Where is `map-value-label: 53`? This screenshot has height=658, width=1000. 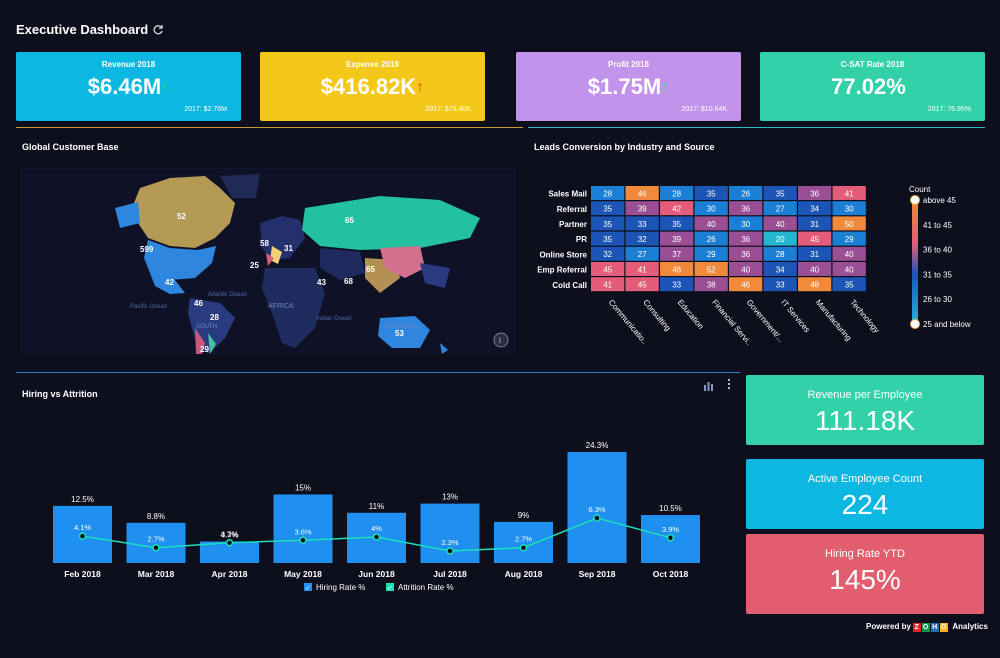
map-value-label: 53 is located at coordinates (399, 333).